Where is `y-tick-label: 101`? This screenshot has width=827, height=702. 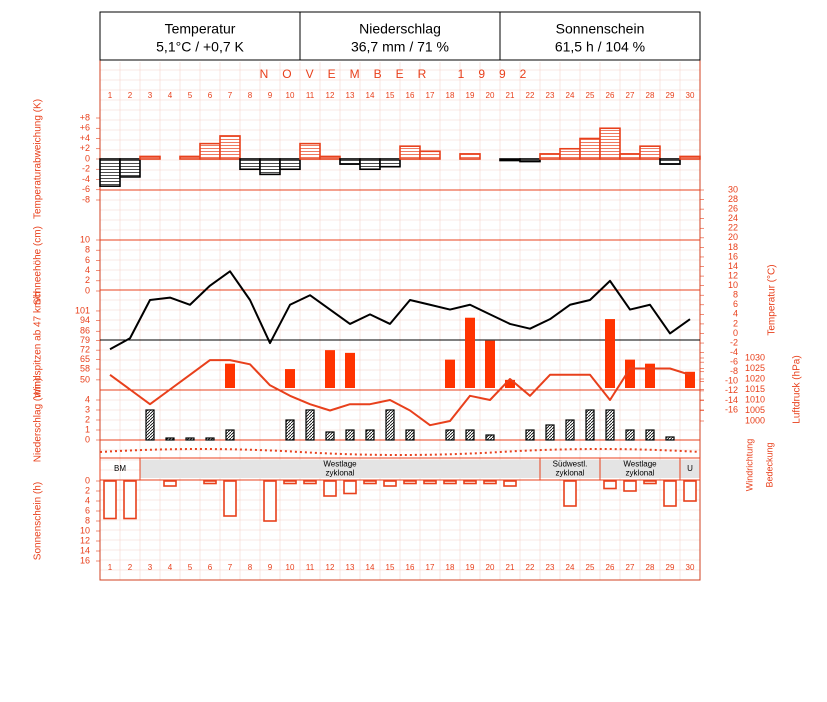
y-tick-label: 101 is located at coordinates (82, 310).